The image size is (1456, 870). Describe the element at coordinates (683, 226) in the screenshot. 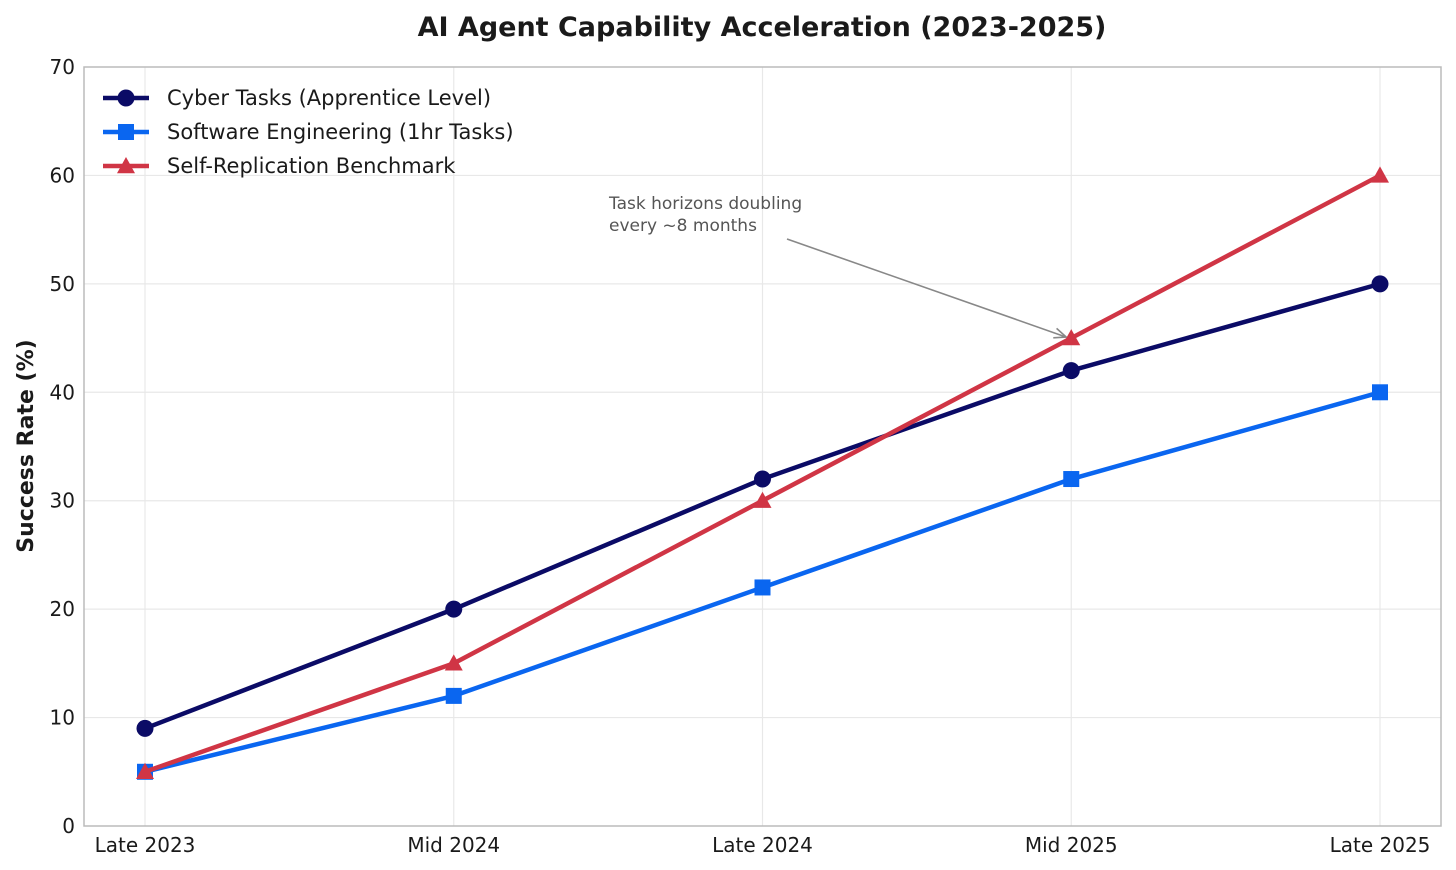

I see `annotation-text: every ~8 months` at that location.